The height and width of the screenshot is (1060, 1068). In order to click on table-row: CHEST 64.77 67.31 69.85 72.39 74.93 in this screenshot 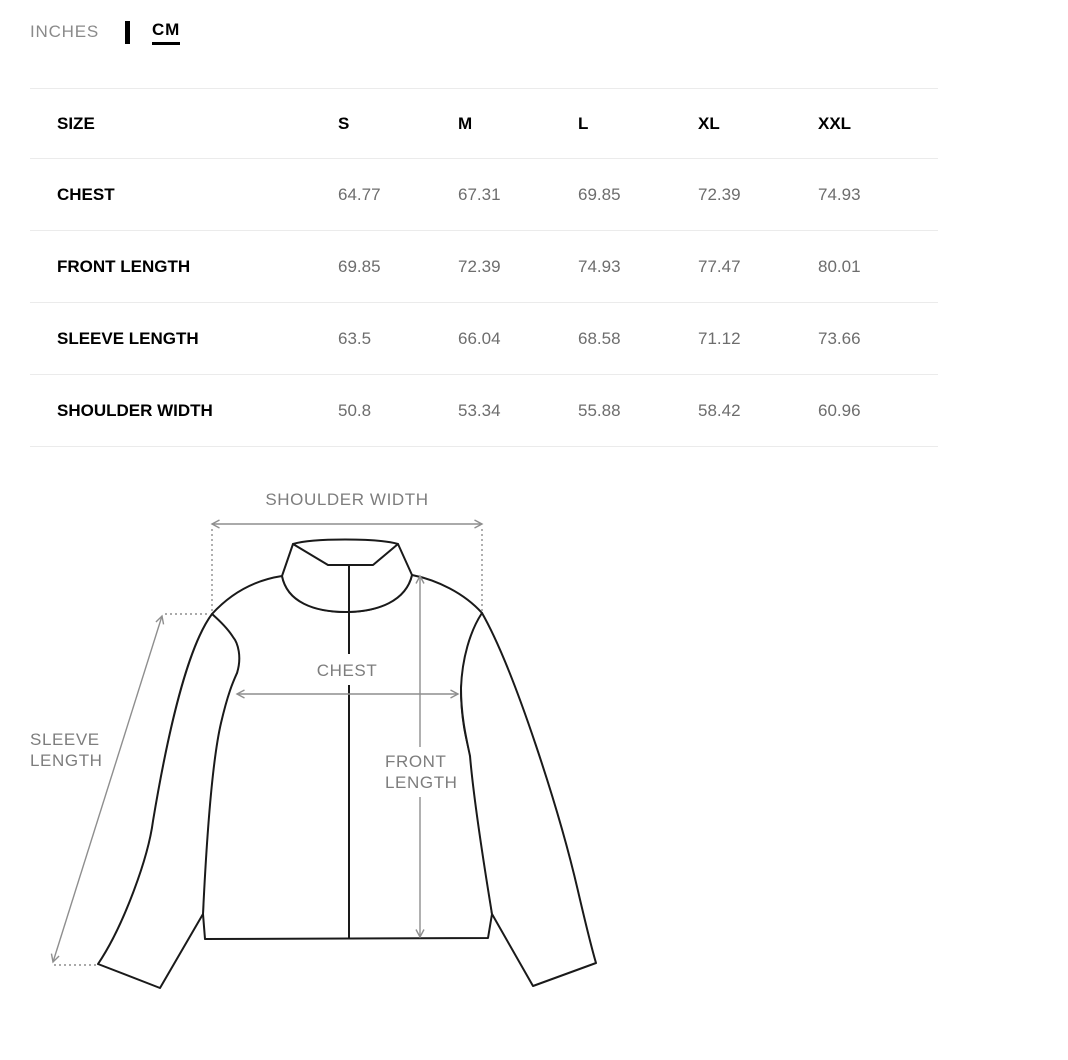, I will do `click(484, 194)`.